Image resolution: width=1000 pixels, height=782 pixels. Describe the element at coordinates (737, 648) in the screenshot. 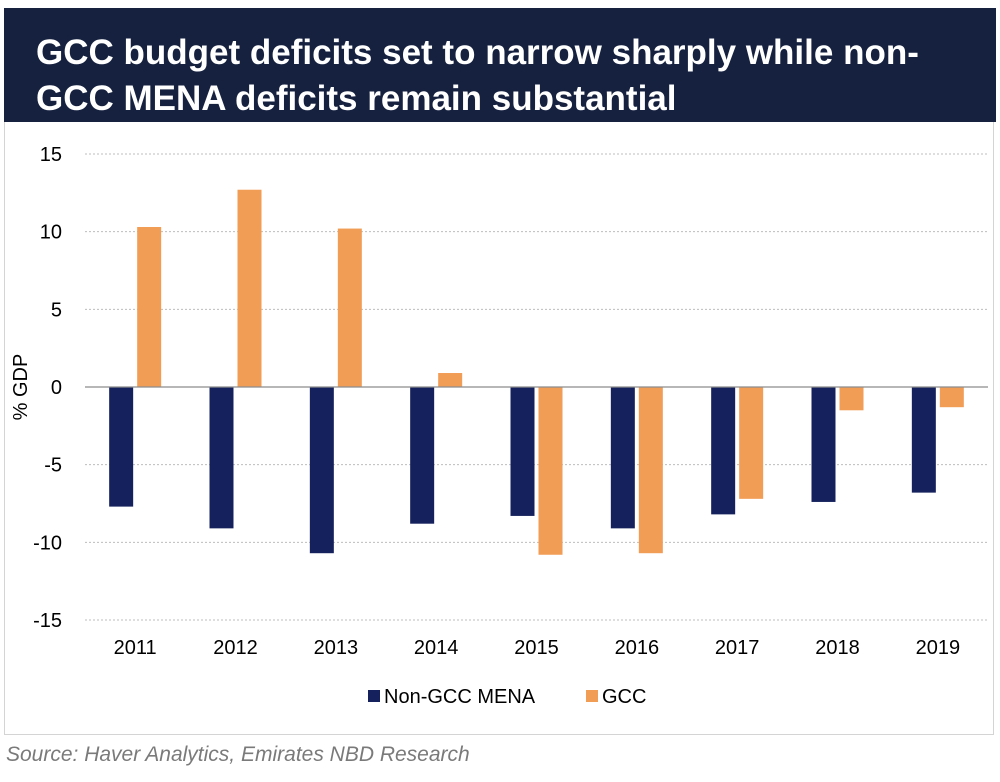

I see `x-tick-label: 2017` at that location.